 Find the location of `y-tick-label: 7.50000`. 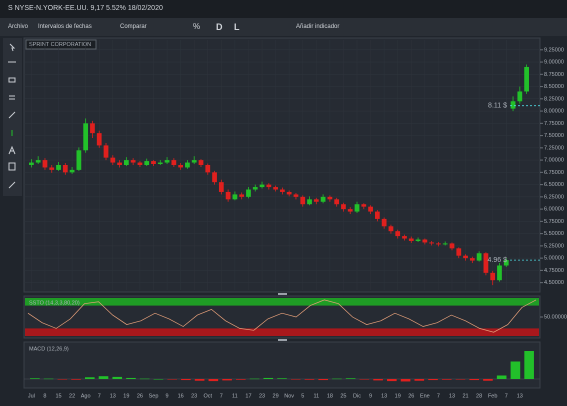

y-tick-label: 7.50000 is located at coordinates (554, 136).